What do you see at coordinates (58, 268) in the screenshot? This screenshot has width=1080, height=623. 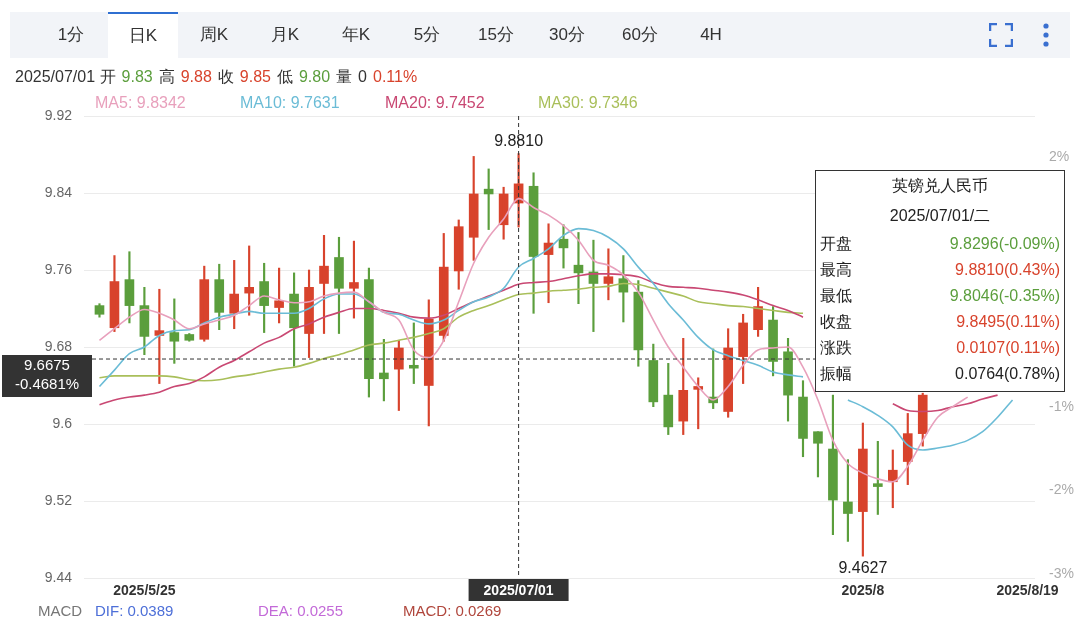 I see `y-tick-label: 9.76` at bounding box center [58, 268].